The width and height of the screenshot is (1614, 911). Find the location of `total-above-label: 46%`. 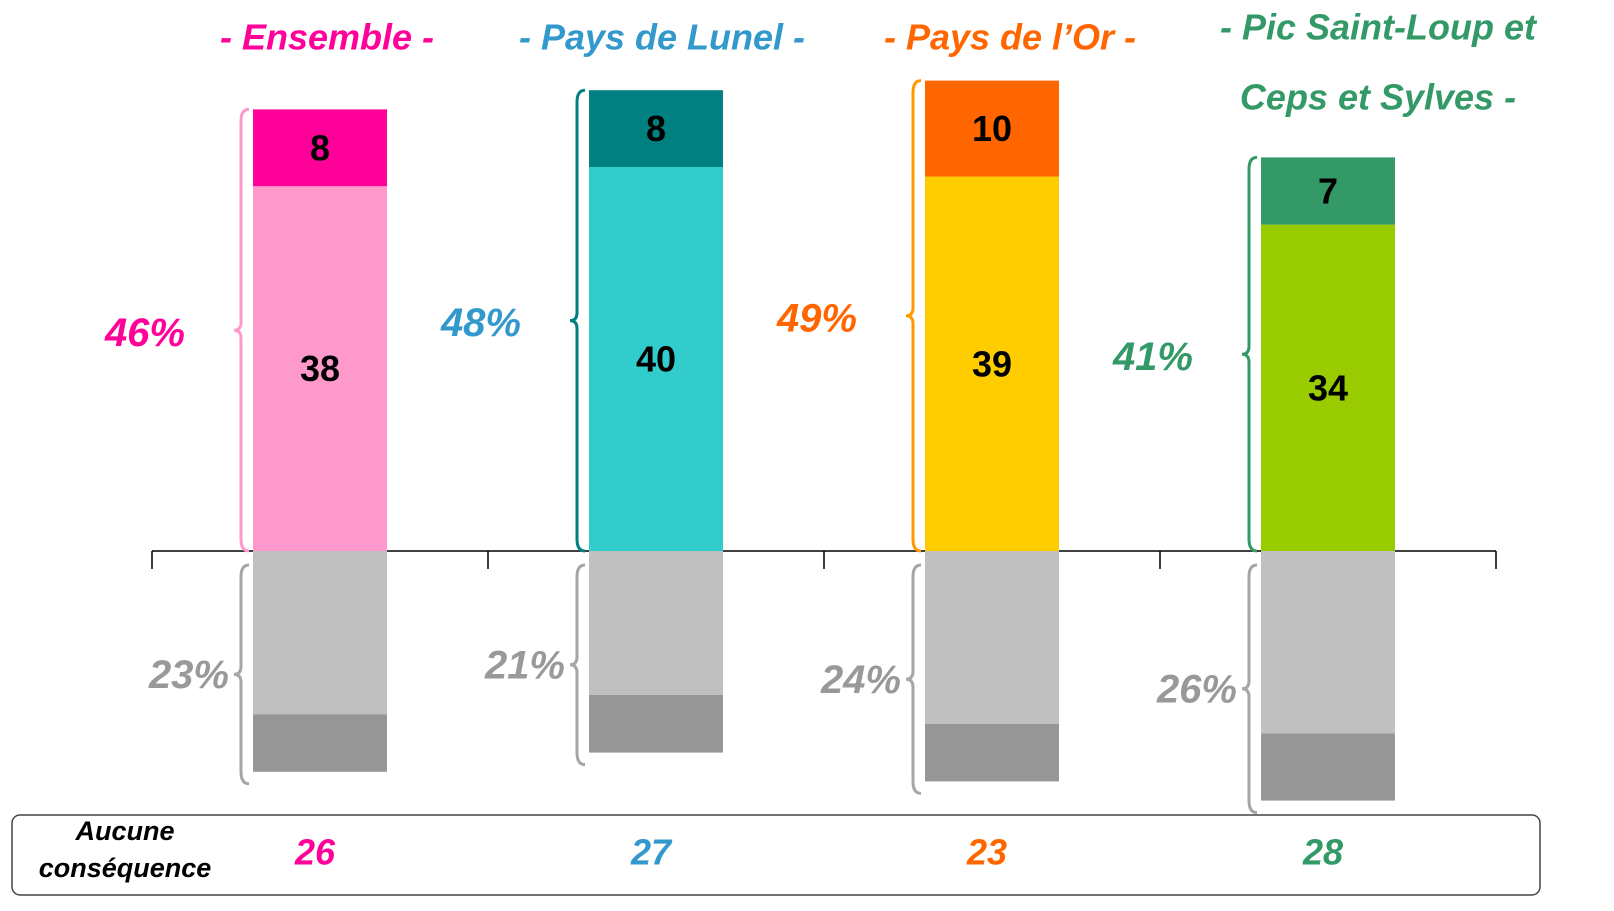

total-above-label: 46% is located at coordinates (144, 333).